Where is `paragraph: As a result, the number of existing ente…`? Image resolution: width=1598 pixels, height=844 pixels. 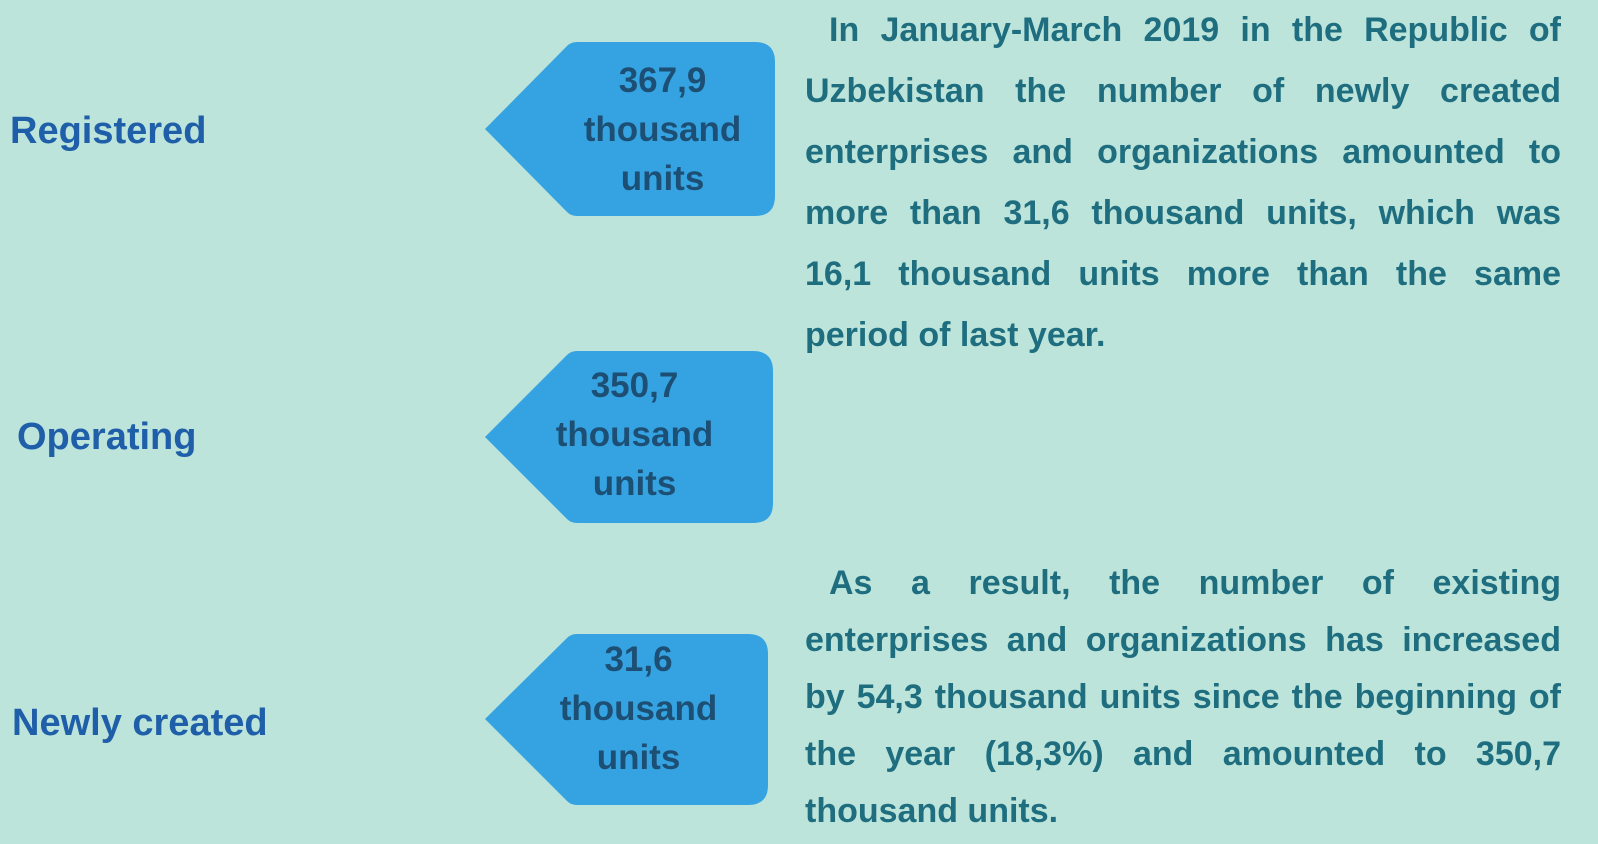 paragraph: As a result, the number of existing ente… is located at coordinates (1183, 697).